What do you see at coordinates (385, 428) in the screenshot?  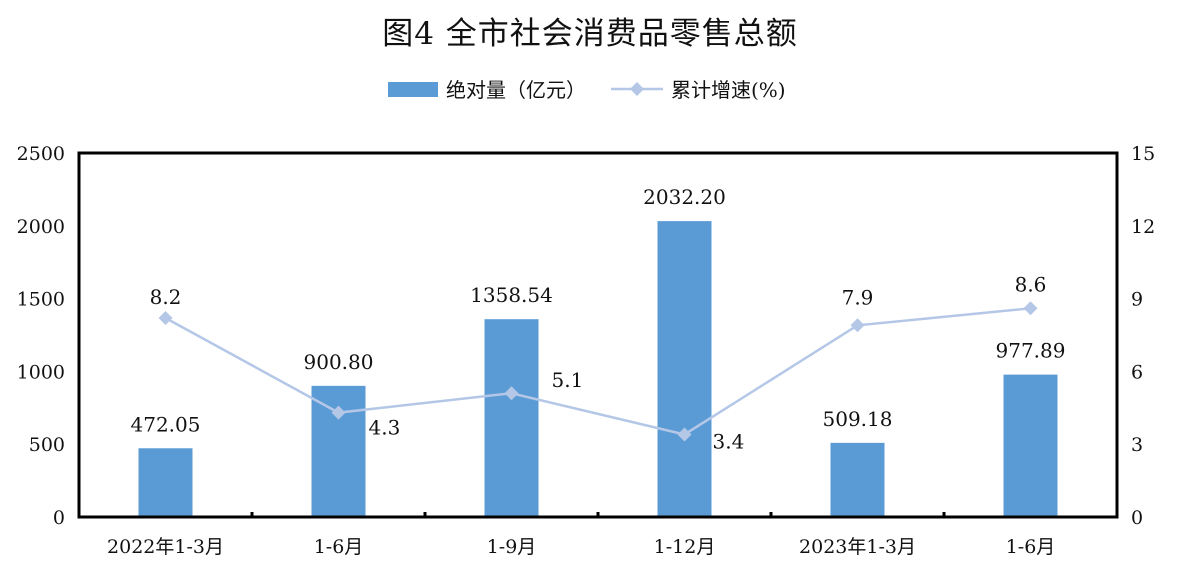 I see `line-data-label: 4.3` at bounding box center [385, 428].